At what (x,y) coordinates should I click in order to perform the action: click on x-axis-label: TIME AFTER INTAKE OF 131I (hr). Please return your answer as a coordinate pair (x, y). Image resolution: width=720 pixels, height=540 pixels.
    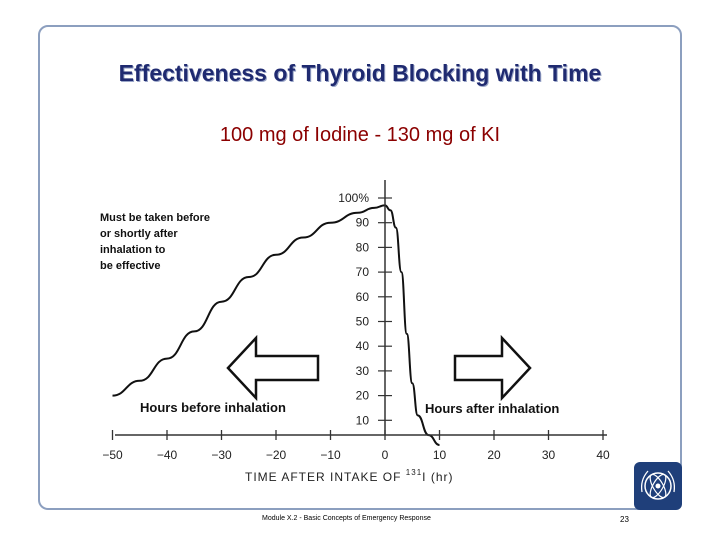
    Looking at the image, I should click on (349, 476).